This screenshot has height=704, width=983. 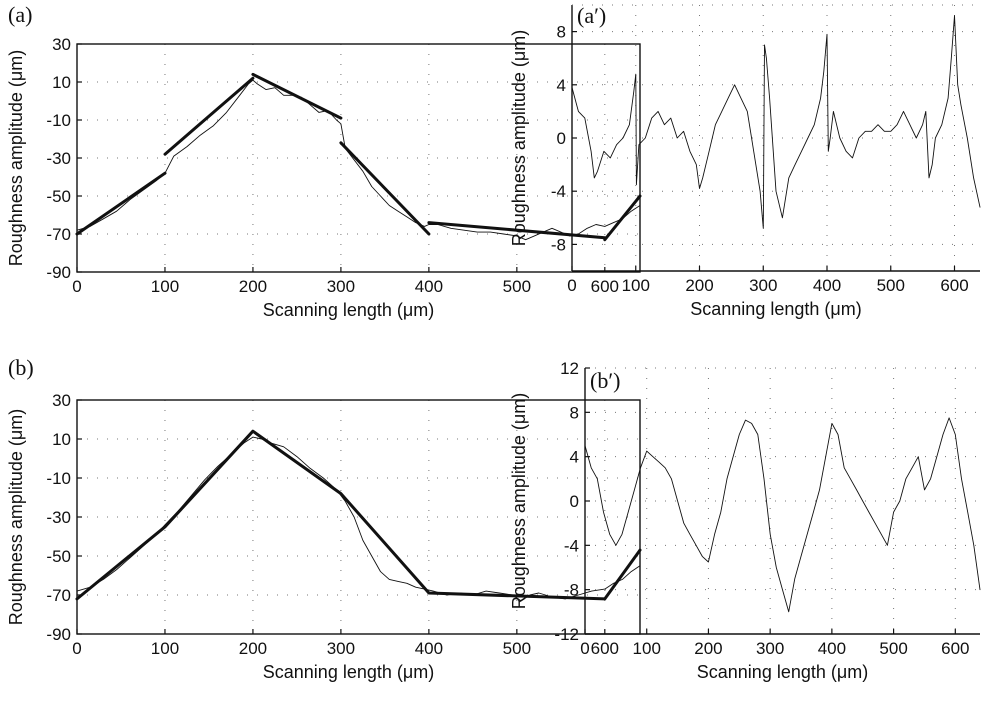 What do you see at coordinates (20, 14) in the screenshot?
I see `panel-label: (a)` at bounding box center [20, 14].